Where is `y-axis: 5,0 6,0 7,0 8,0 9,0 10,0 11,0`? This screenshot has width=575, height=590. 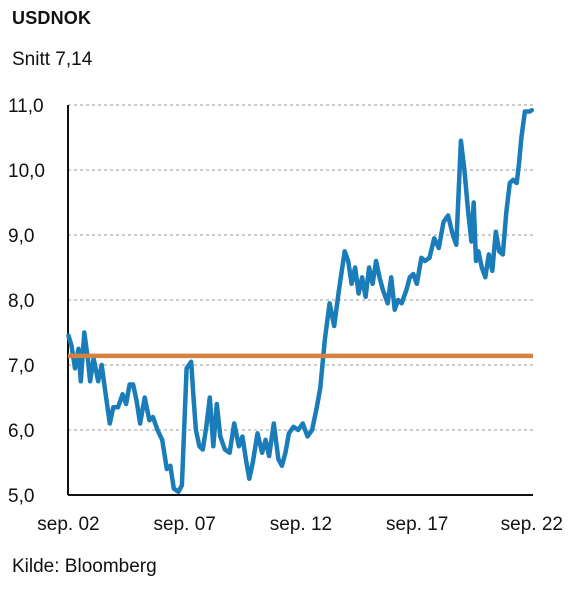
y-axis: 5,0 6,0 7,0 8,0 9,0 10,0 11,0 is located at coordinates (38, 301).